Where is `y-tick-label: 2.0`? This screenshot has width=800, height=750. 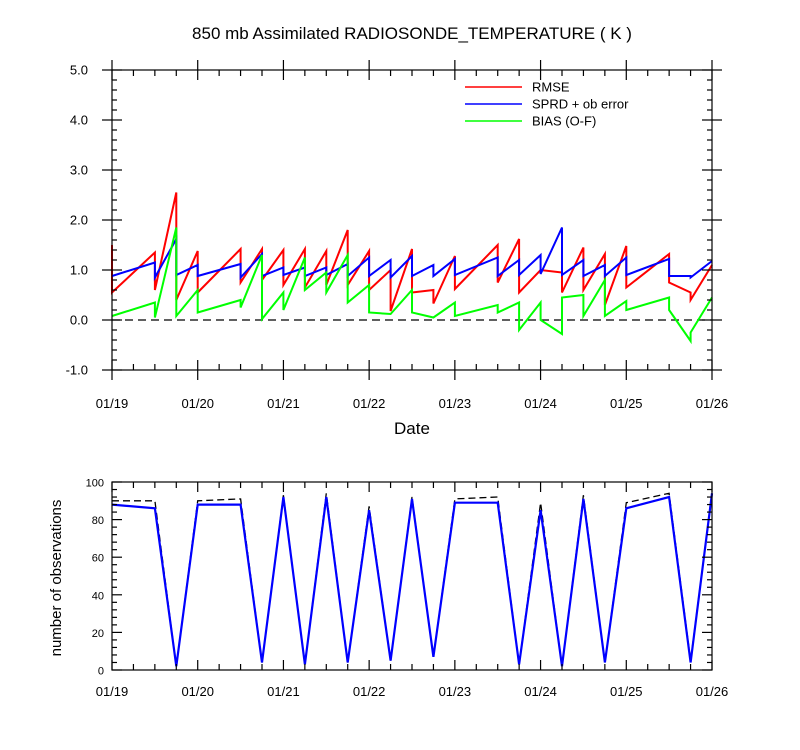 y-tick-label: 2.0 is located at coordinates (79, 220).